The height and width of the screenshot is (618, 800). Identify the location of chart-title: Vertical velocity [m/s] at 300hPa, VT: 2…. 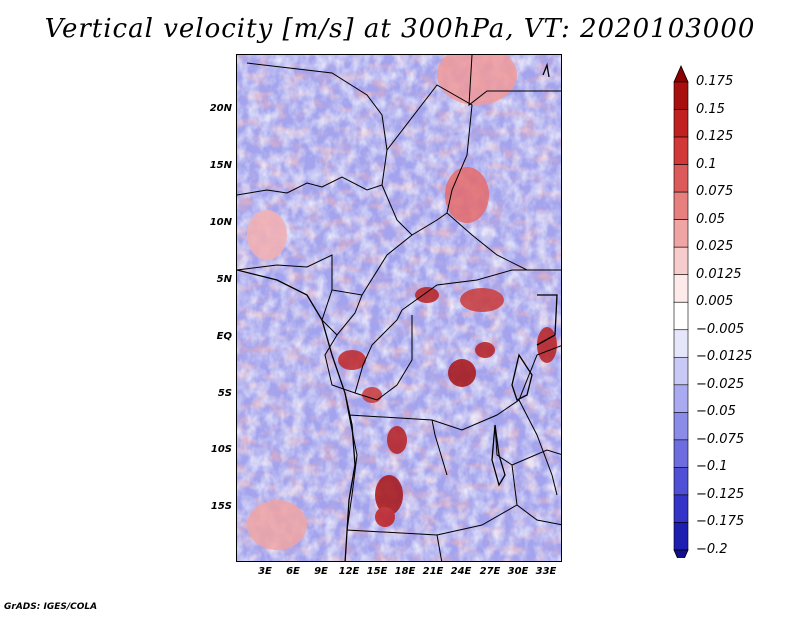
(400, 29).